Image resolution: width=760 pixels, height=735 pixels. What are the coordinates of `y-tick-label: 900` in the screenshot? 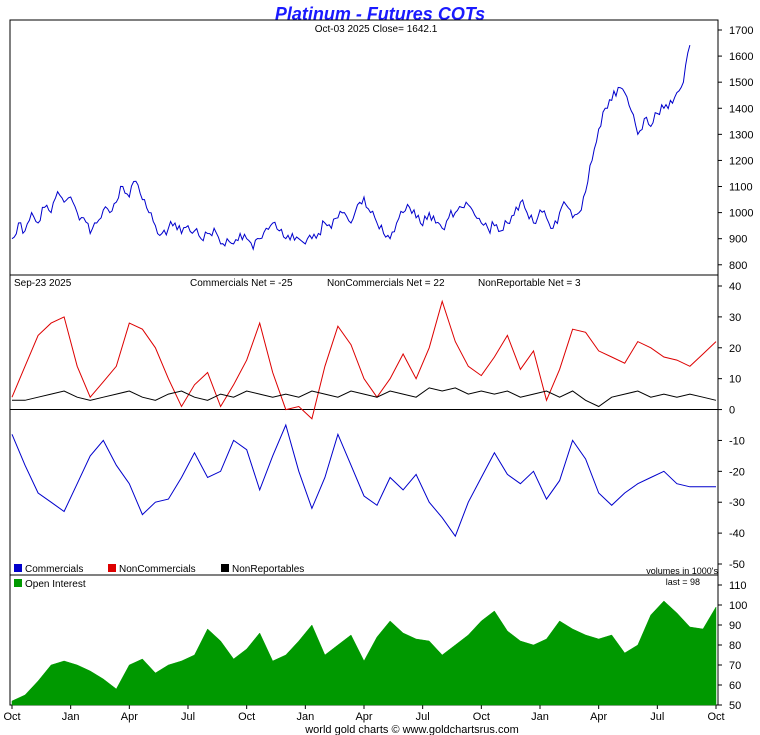 It's located at (738, 240).